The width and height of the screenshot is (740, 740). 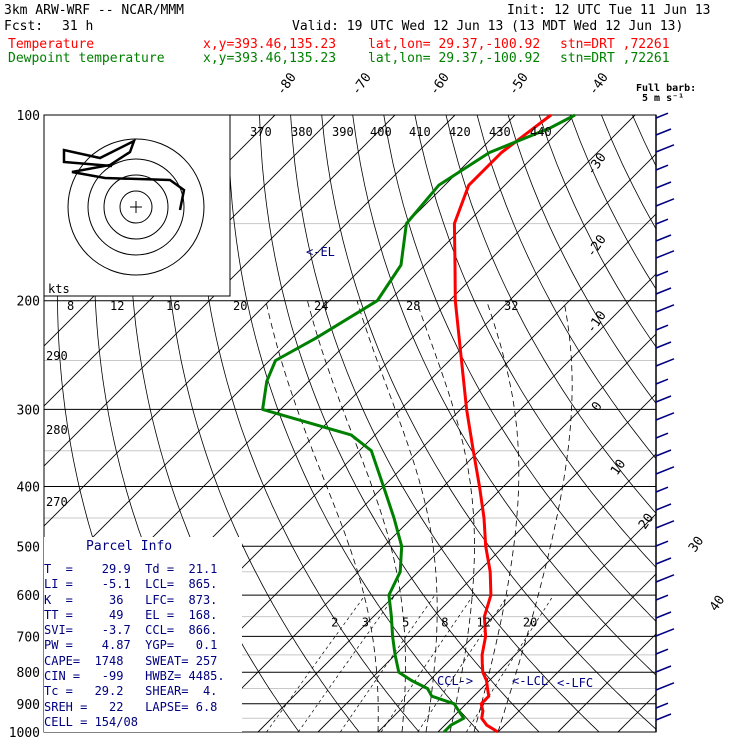 What do you see at coordinates (131, 569) in the screenshot?
I see `parcel-row: T = 29.9 Td = 21.1` at bounding box center [131, 569].